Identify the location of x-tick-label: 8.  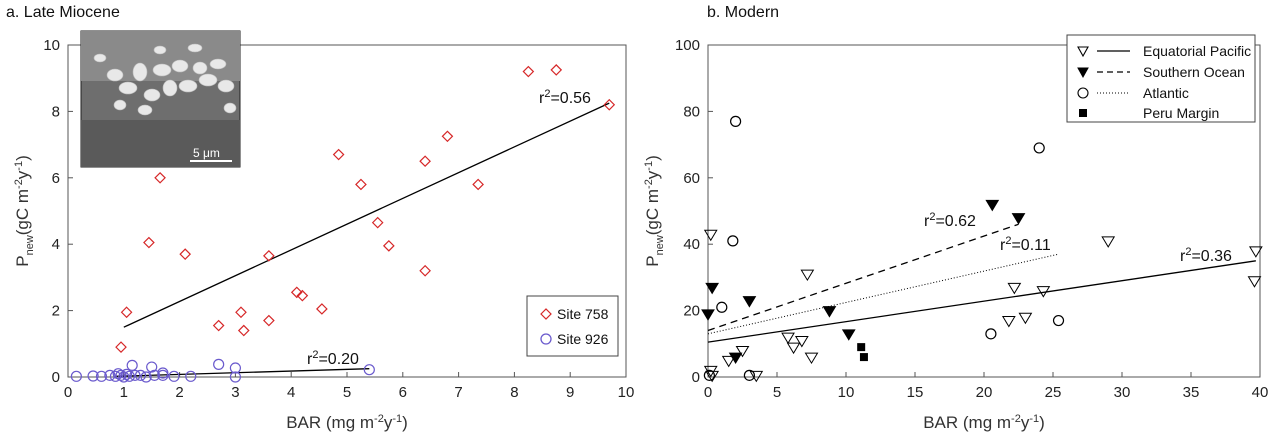
(514, 392).